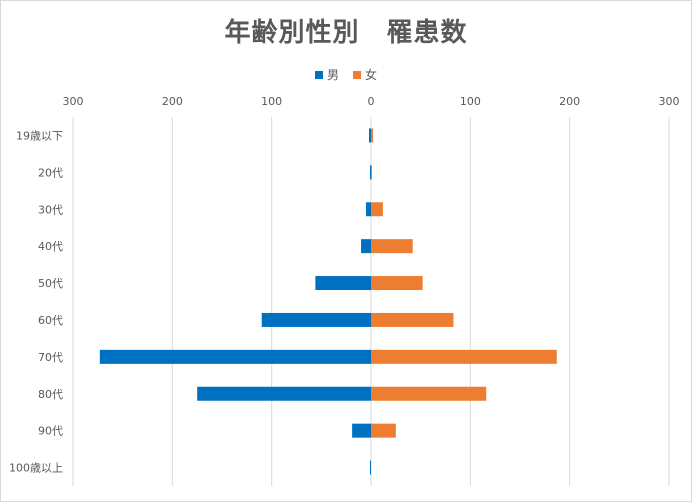  I want to click on y-category-label: 100歳以上, so click(36, 468).